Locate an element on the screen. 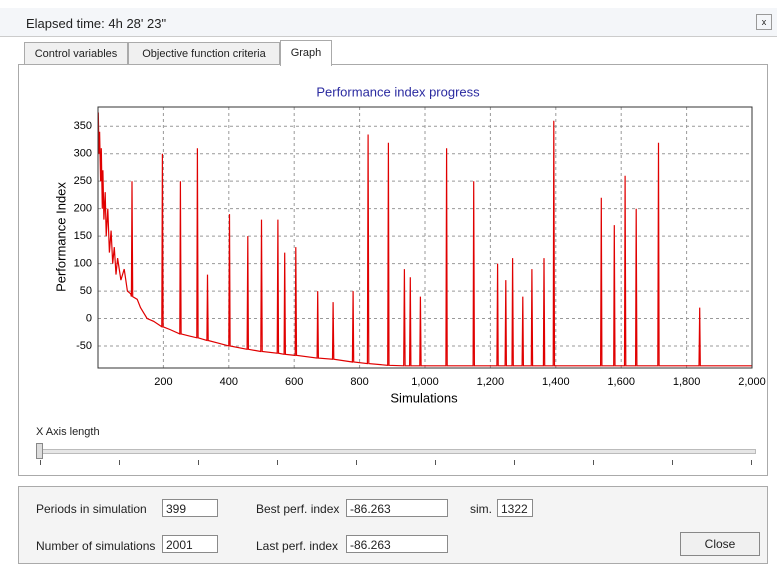 Image resolution: width=777 pixels, height=569 pixels. close-button: Close is located at coordinates (720, 544).